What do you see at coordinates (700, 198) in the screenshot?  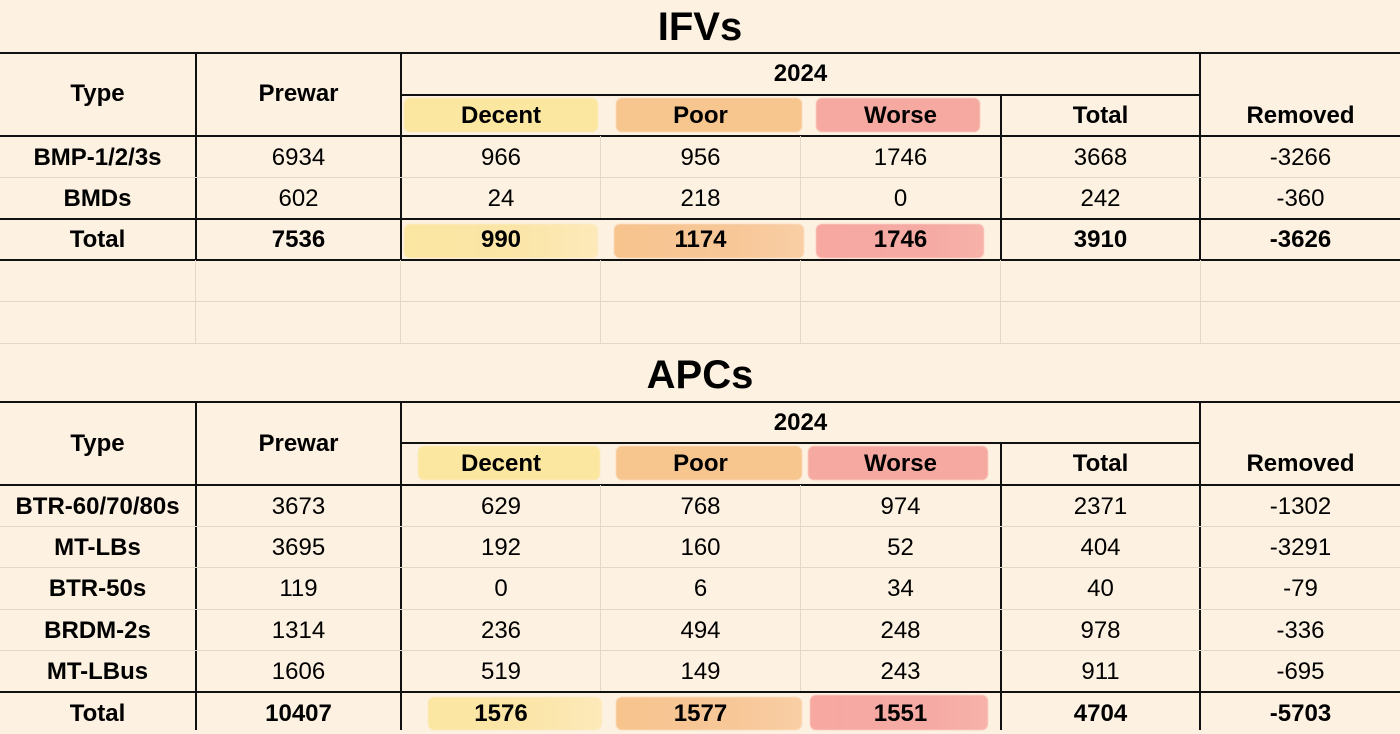 I see `ifv-row-poor: 218` at bounding box center [700, 198].